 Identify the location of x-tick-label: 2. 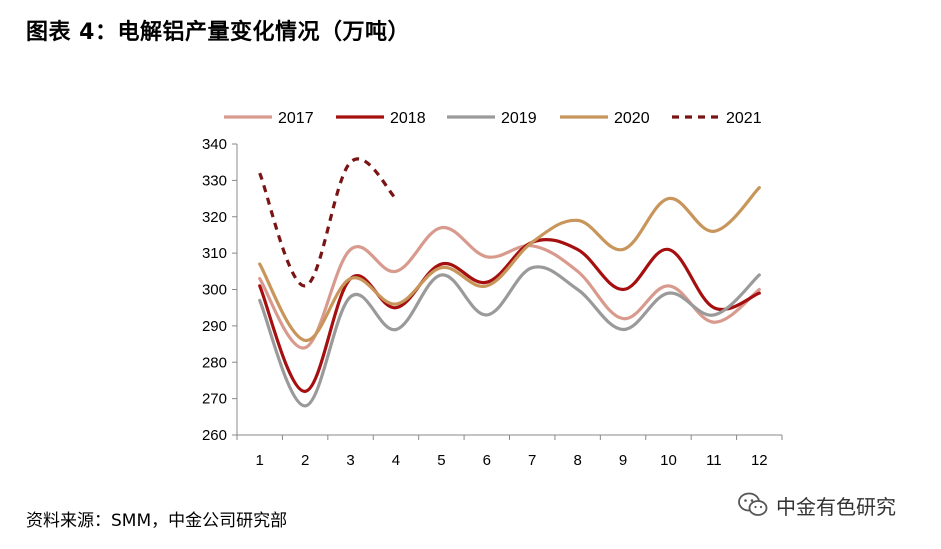
(305, 460).